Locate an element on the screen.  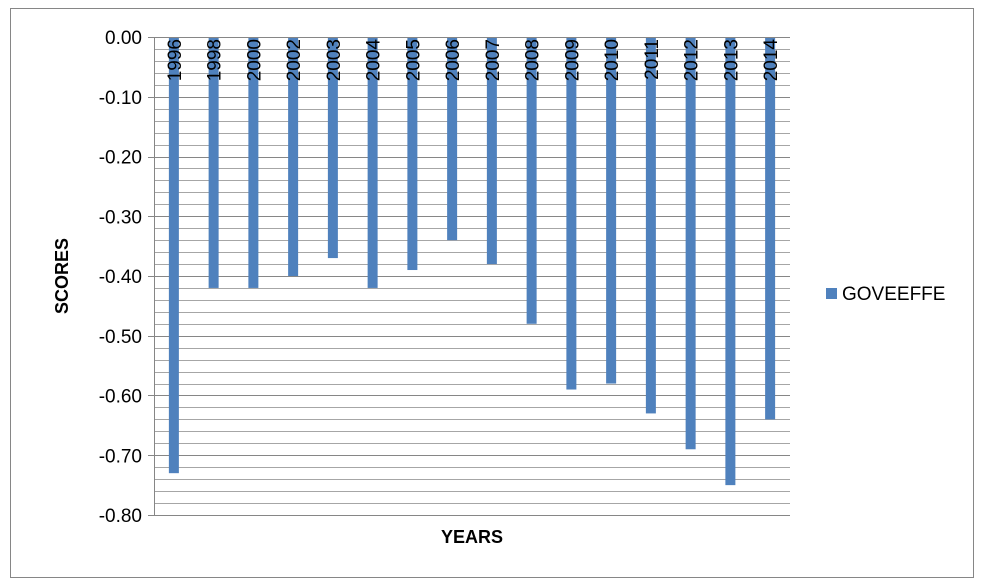
x-axis-title: YEARS is located at coordinates (472, 537).